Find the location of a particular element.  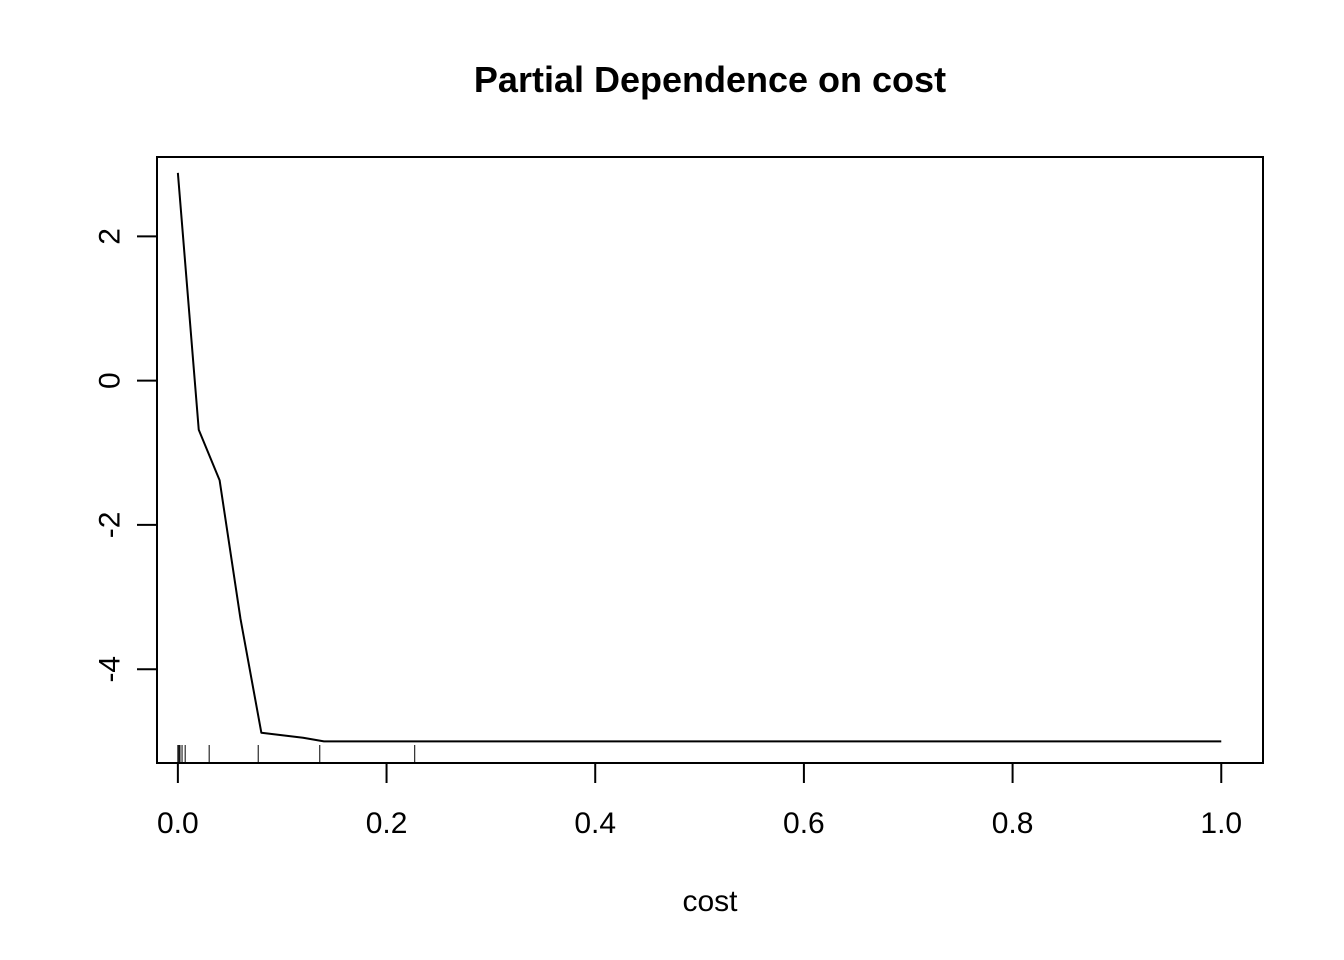

rug-marks is located at coordinates (296, 754).